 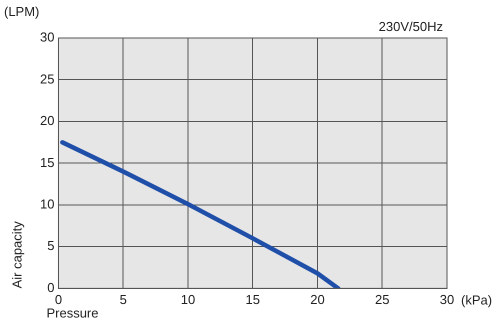 What do you see at coordinates (47, 120) in the screenshot?
I see `y-tick-label: 20` at bounding box center [47, 120].